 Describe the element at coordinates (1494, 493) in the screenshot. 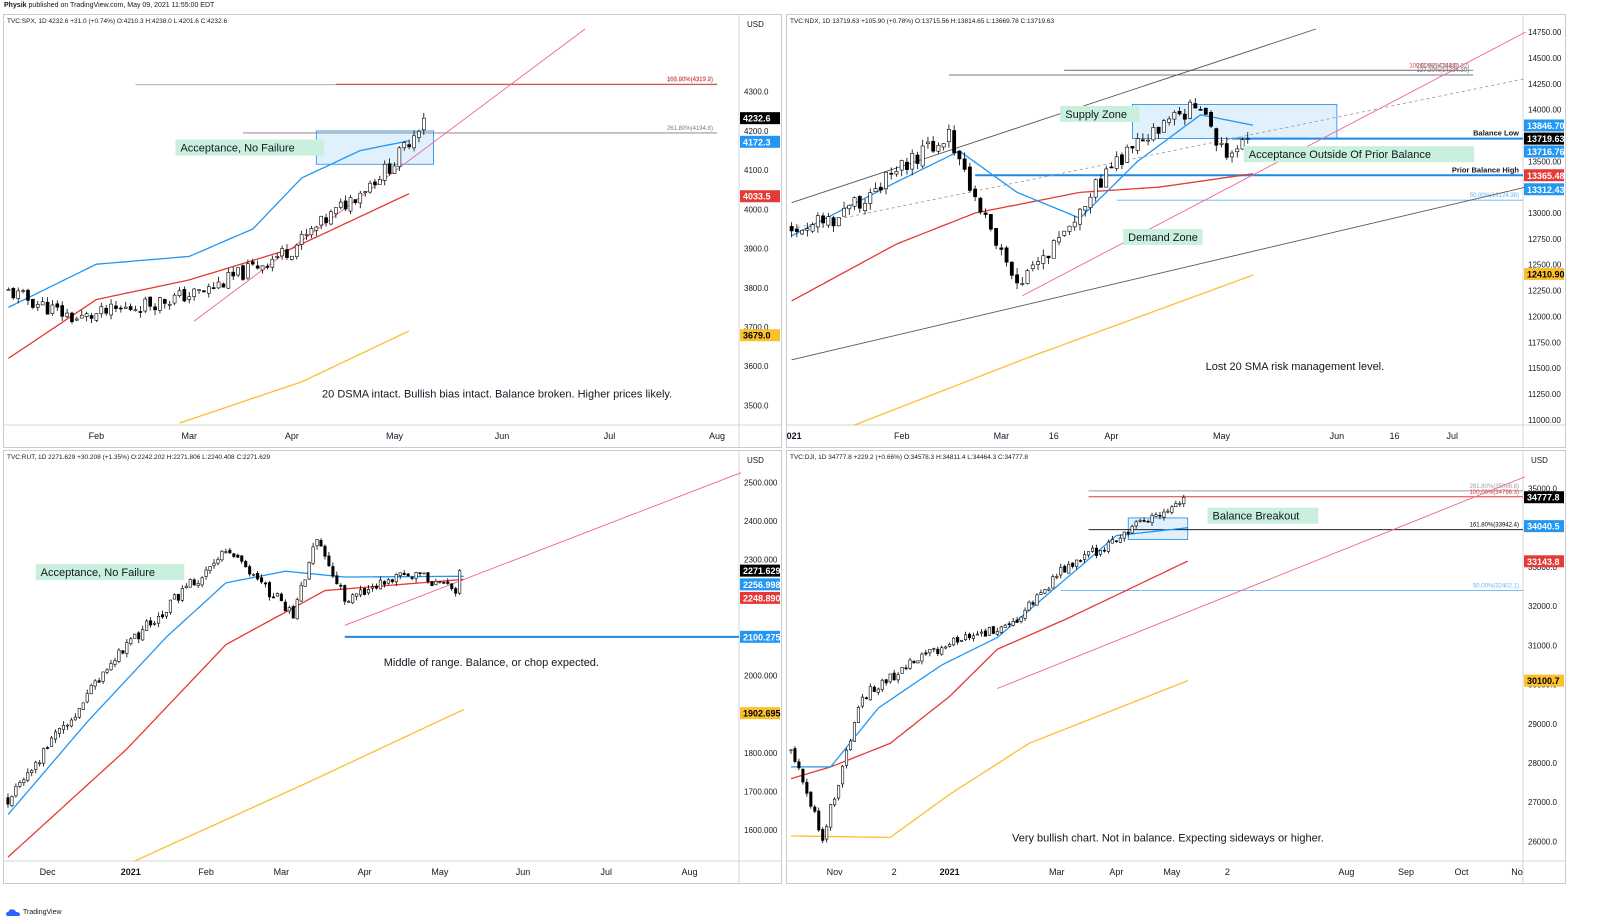

I see `dji-level-label: 100.00%(34796.3)` at that location.